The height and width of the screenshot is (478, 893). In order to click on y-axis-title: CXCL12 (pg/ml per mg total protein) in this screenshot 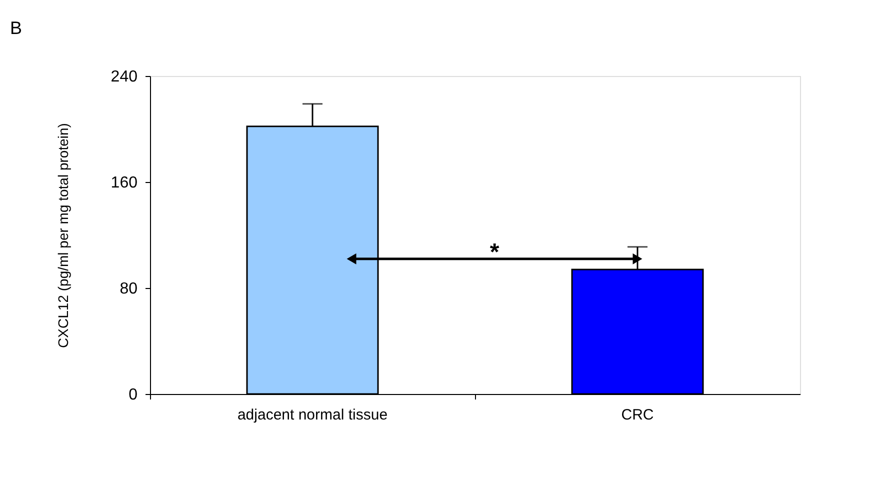, I will do `click(62, 235)`.